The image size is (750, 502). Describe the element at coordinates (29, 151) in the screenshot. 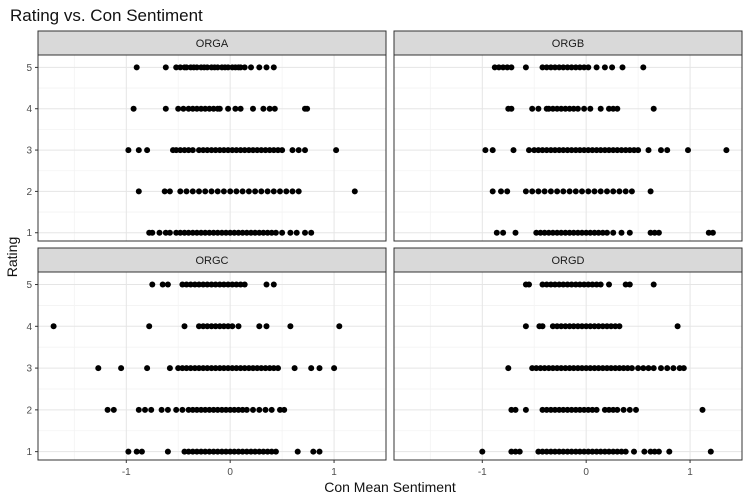

I see `y-tick-label: 3` at that location.